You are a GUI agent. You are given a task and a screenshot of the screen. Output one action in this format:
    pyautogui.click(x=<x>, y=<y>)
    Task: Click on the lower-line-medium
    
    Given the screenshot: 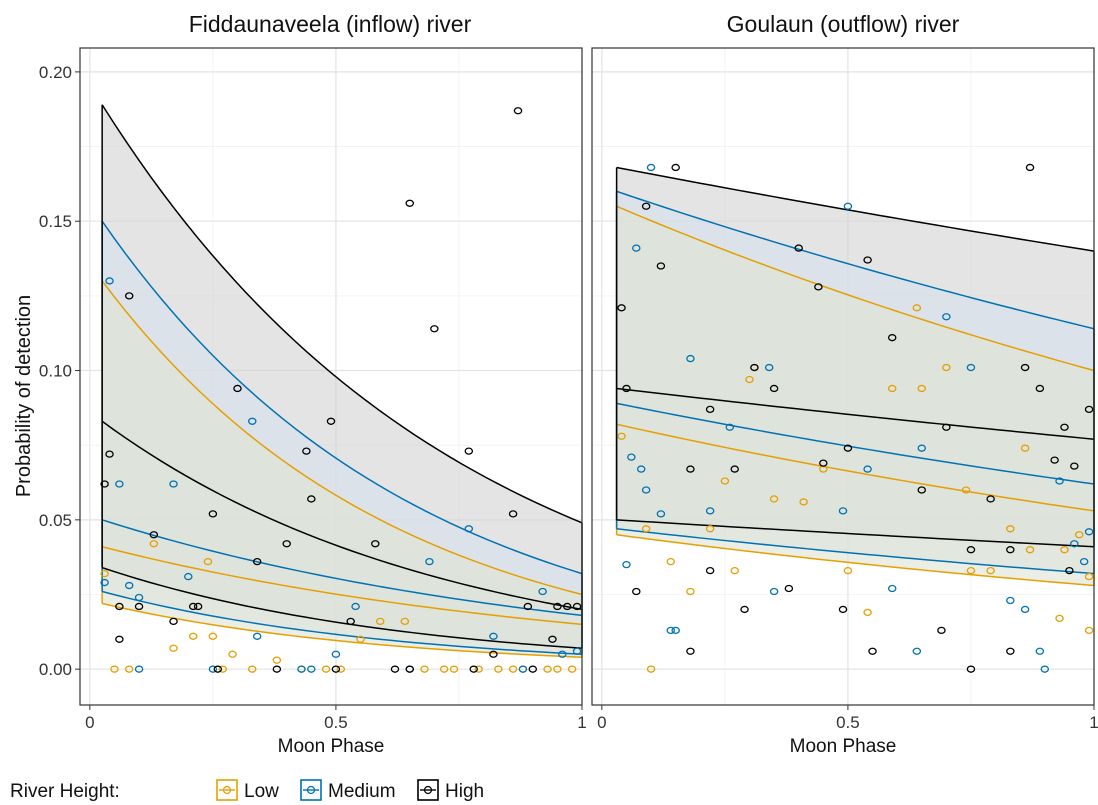 What is the action you would take?
    pyautogui.click(x=342, y=622)
    